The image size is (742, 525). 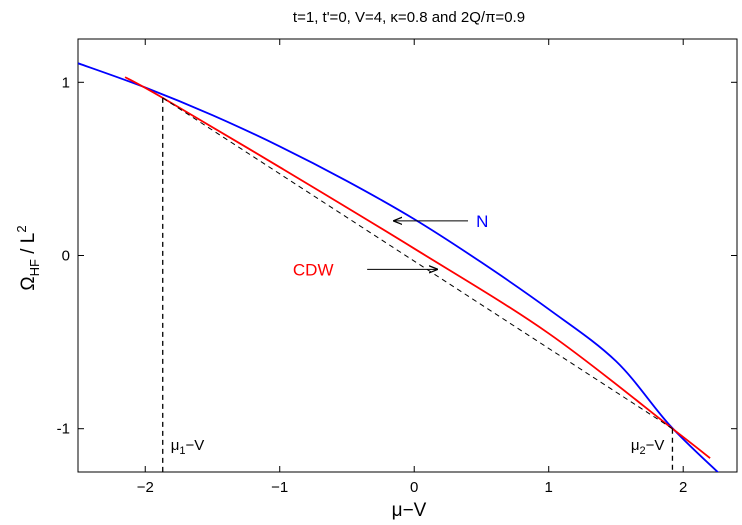 I want to click on x-tick-label: −1, so click(x=279, y=487).